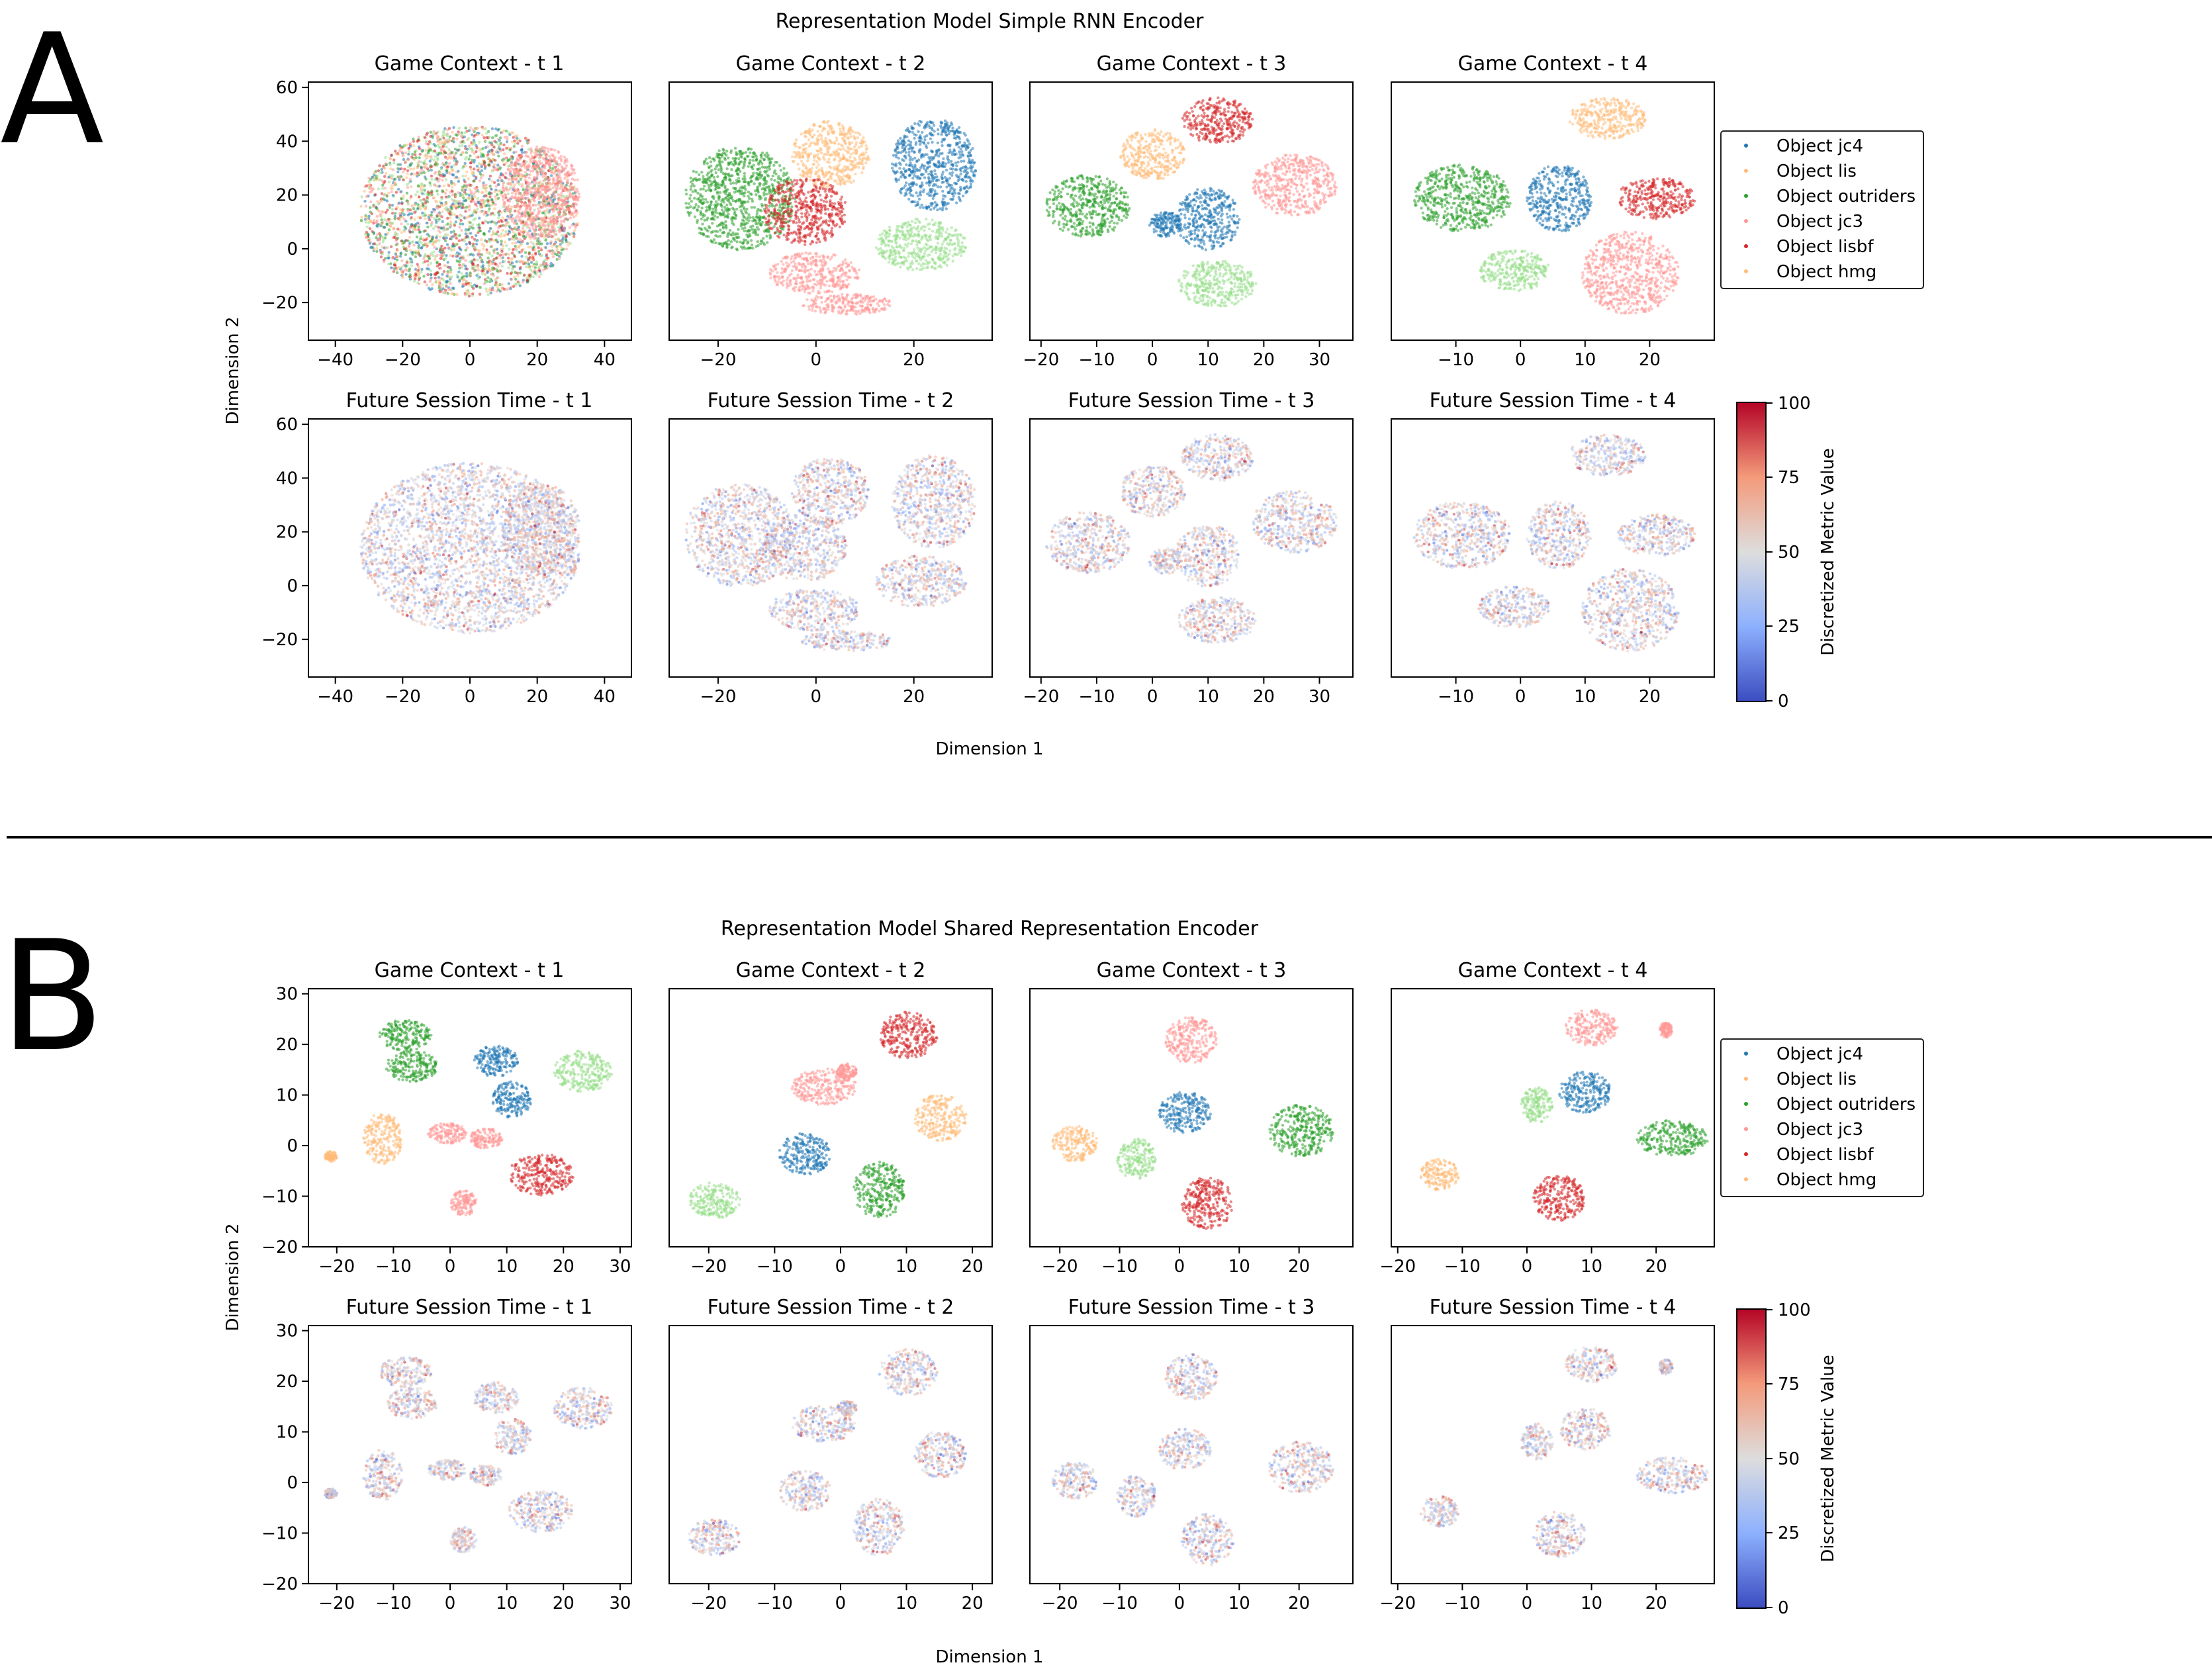 The height and width of the screenshot is (1677, 2212). What do you see at coordinates (1787, 1459) in the screenshot?
I see `colorbar-b: 0 25 50 75 100 Discretized Metric Value` at bounding box center [1787, 1459].